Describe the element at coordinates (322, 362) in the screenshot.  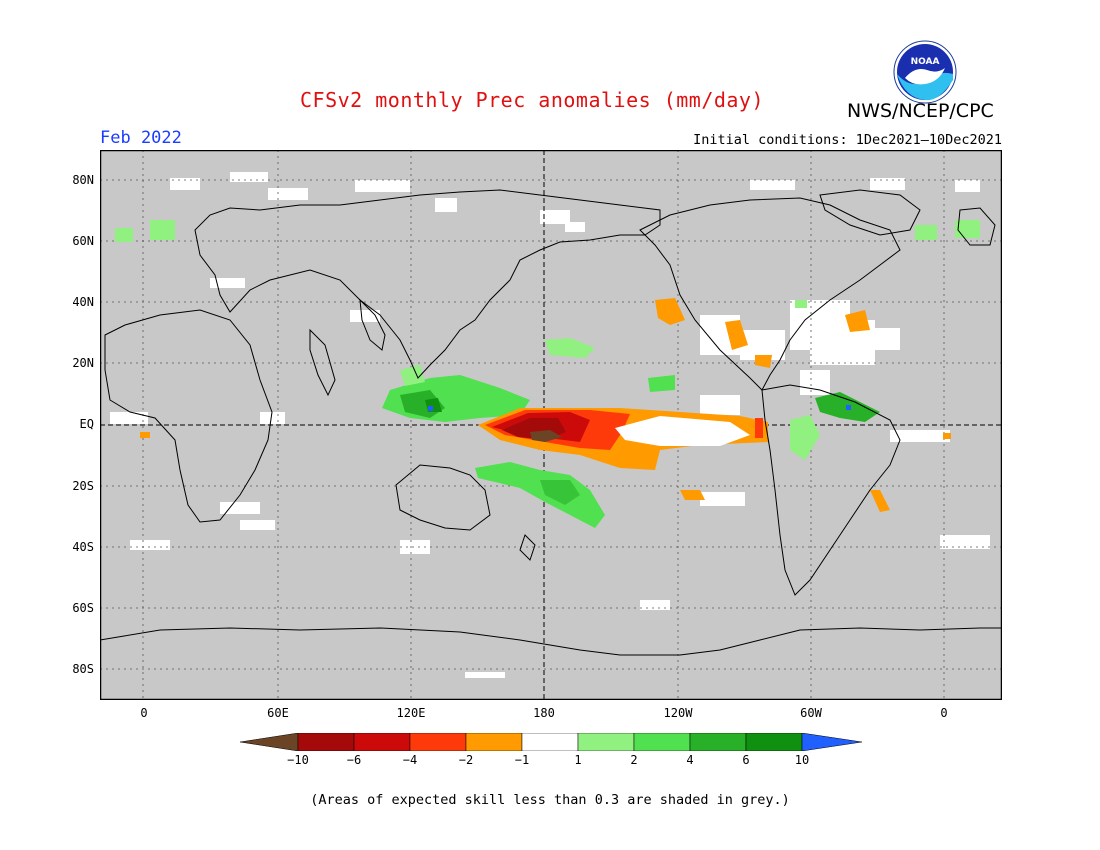
I see `india-outline` at that location.